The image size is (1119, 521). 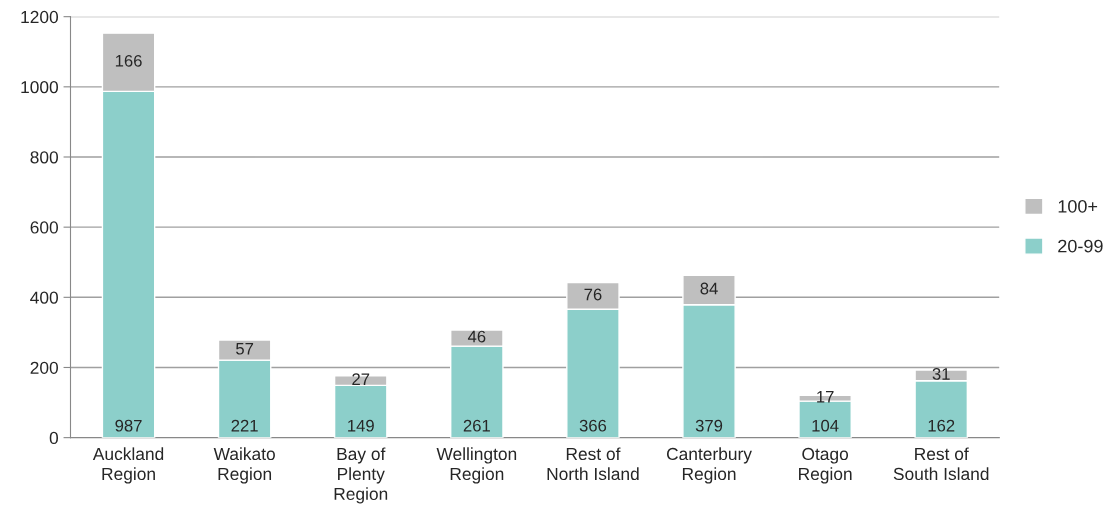 What do you see at coordinates (44, 367) in the screenshot?
I see `y-tick-label: 200` at bounding box center [44, 367].